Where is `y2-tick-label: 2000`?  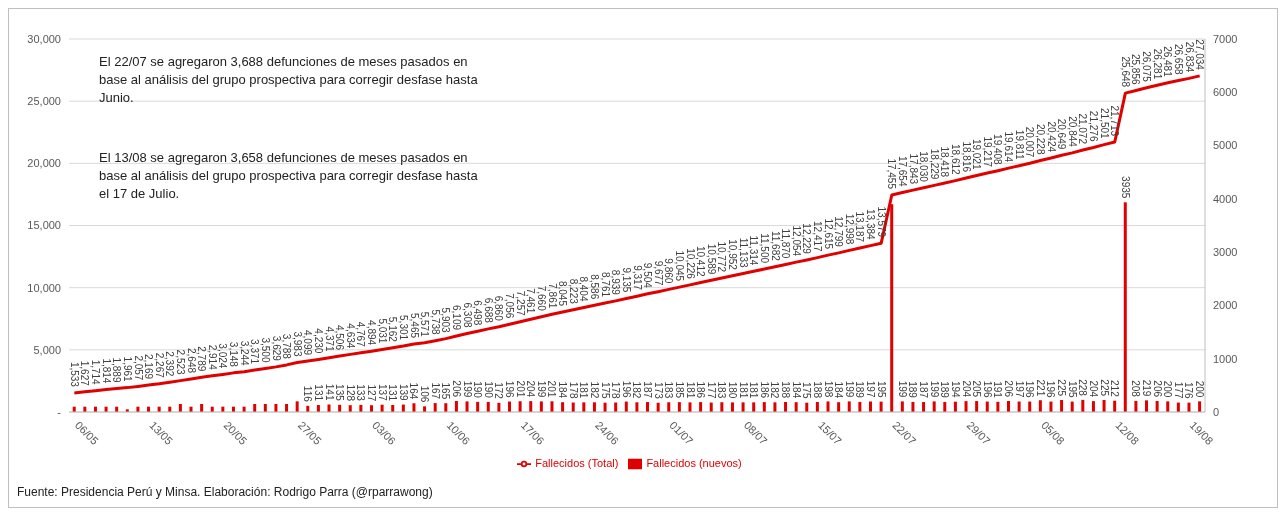 y2-tick-label: 2000 is located at coordinates (1225, 305).